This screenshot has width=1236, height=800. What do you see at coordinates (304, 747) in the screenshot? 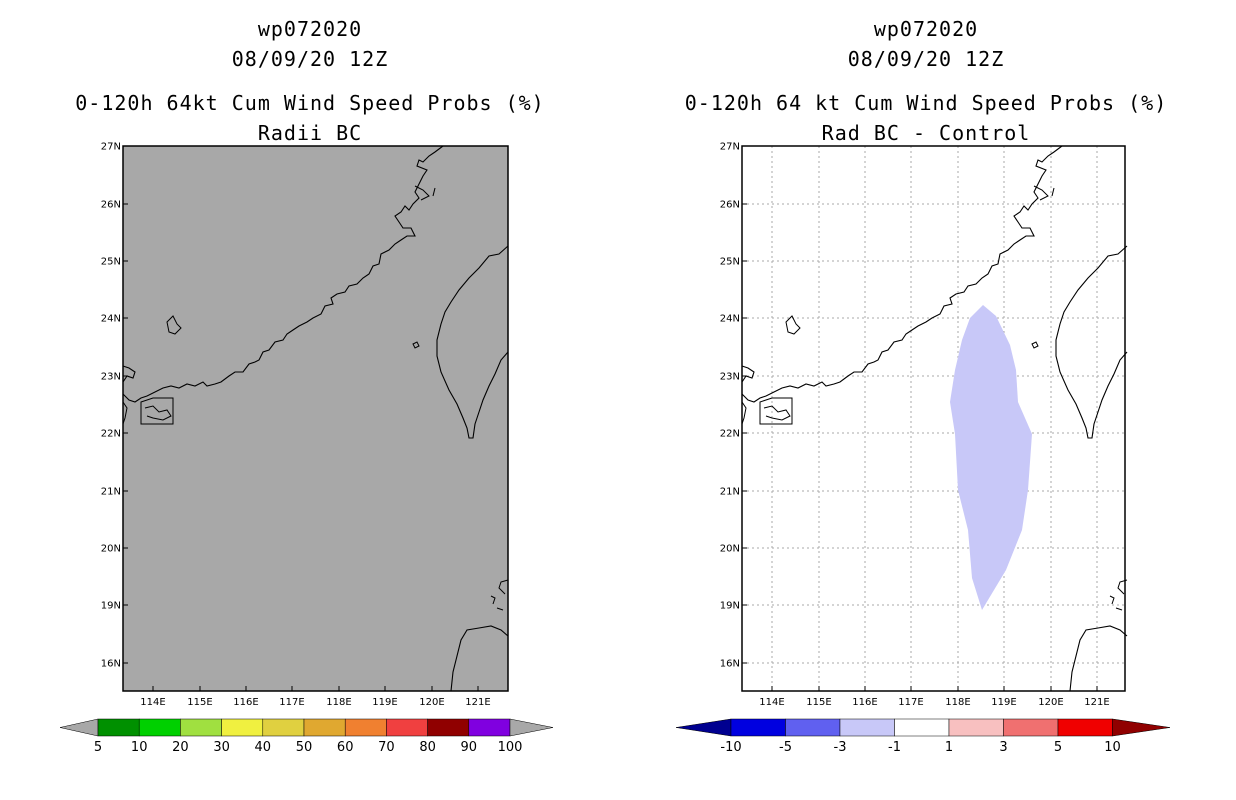
I see `colorbar-label: 50` at bounding box center [304, 747].